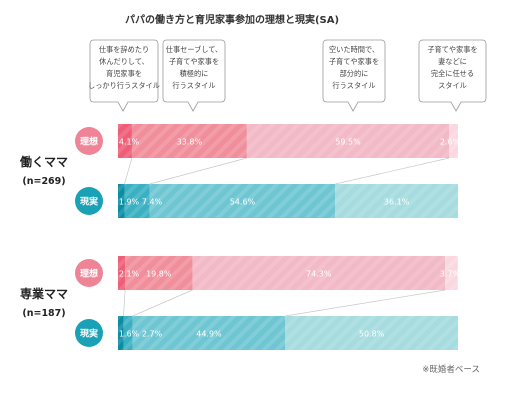 This screenshot has height=401, width=514. I want to click on data-label: 59.5%, so click(348, 142).